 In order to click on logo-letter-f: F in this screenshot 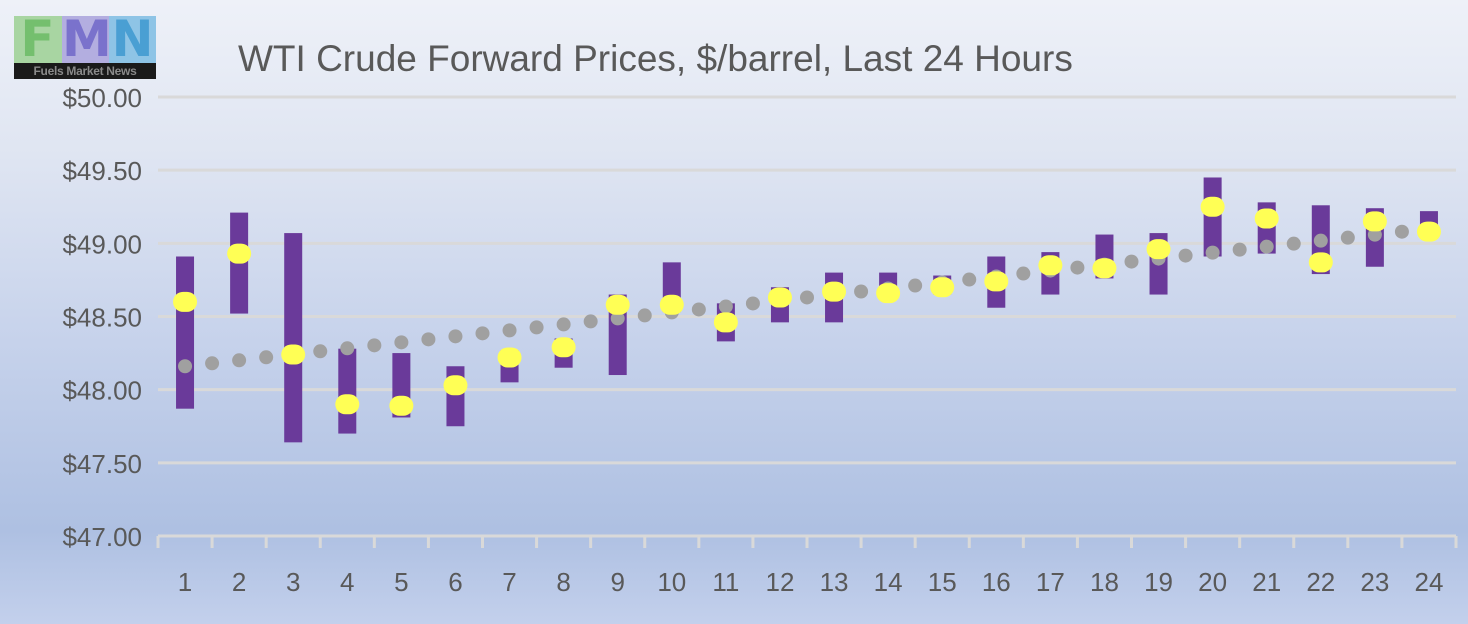, I will do `click(37, 39)`.